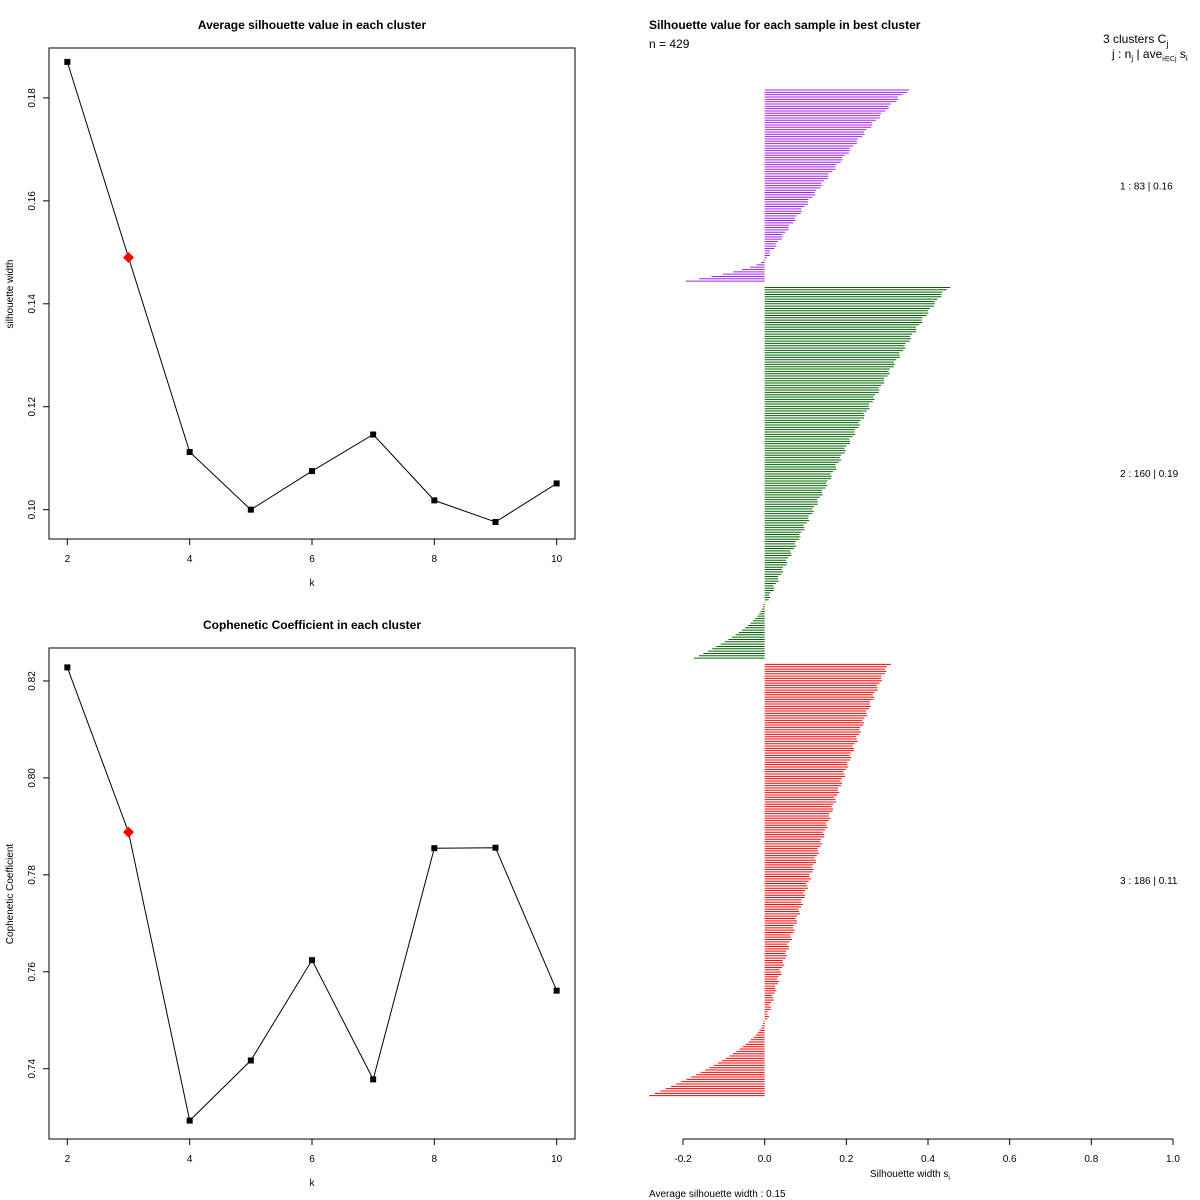  I want to click on cluster-header-line2-rest: | ave, so click(1147, 54).